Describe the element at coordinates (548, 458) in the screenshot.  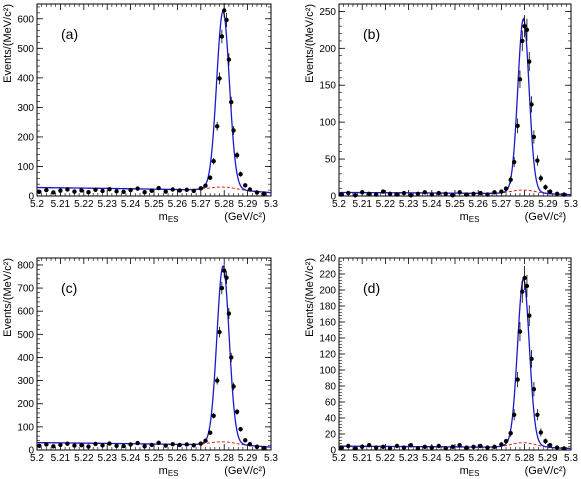
I see `x-tick-label: 5.29` at that location.